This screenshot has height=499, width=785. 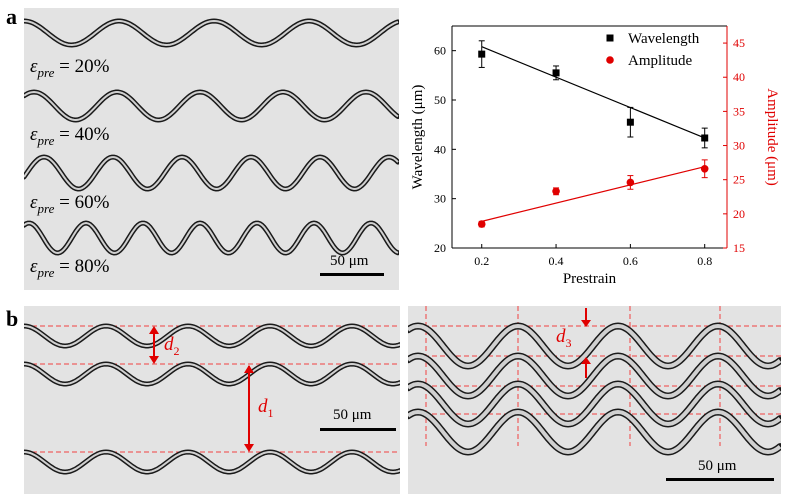 I want to click on x-axis-label: Prestrain, so click(x=590, y=279).